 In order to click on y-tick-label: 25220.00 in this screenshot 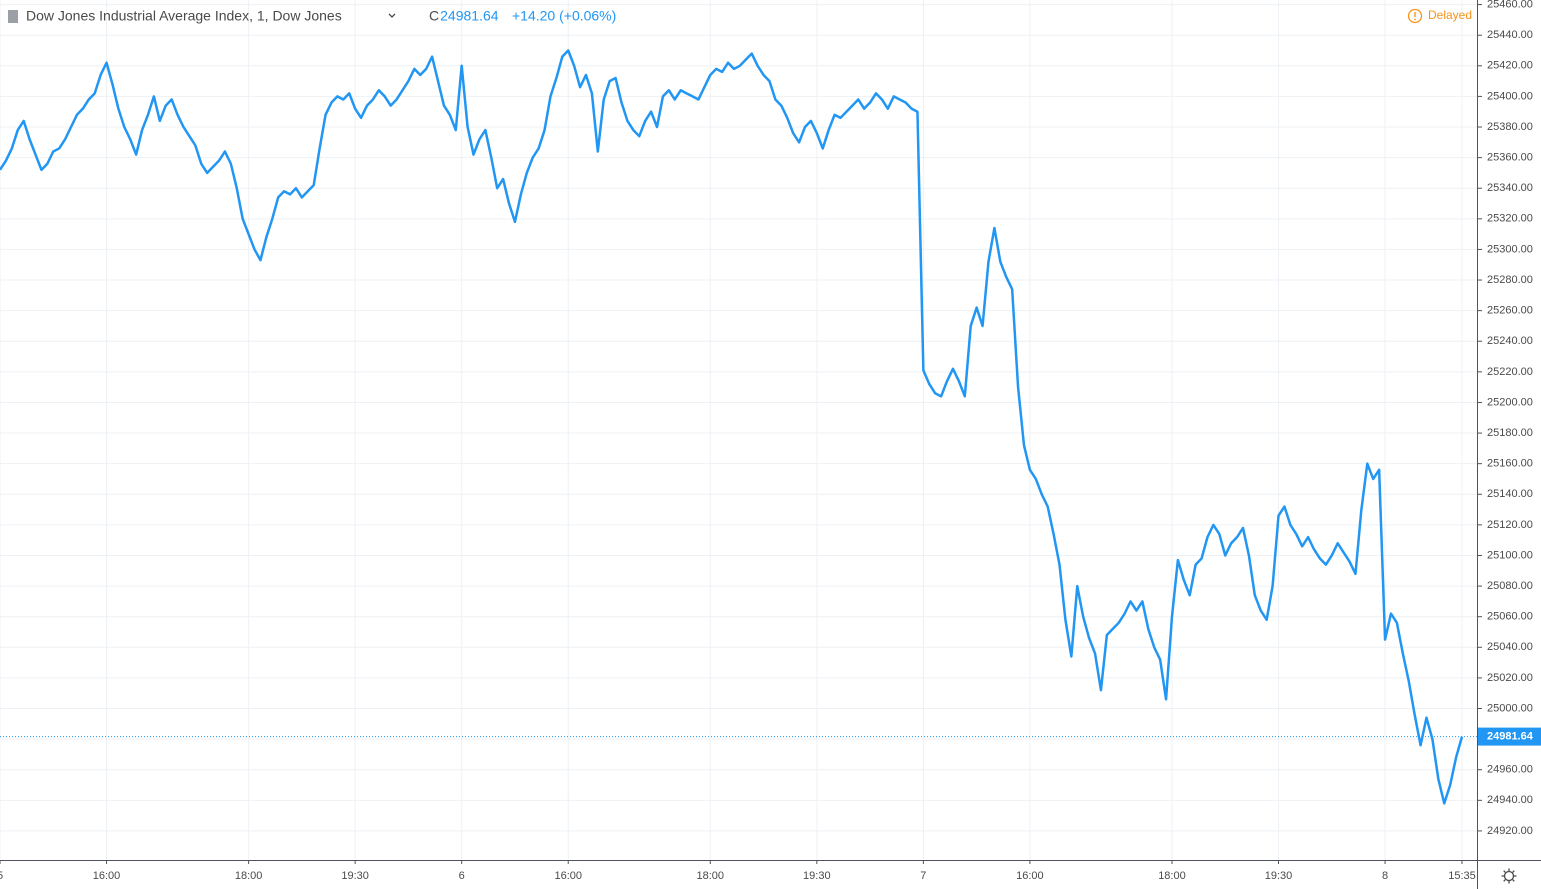, I will do `click(1510, 372)`.